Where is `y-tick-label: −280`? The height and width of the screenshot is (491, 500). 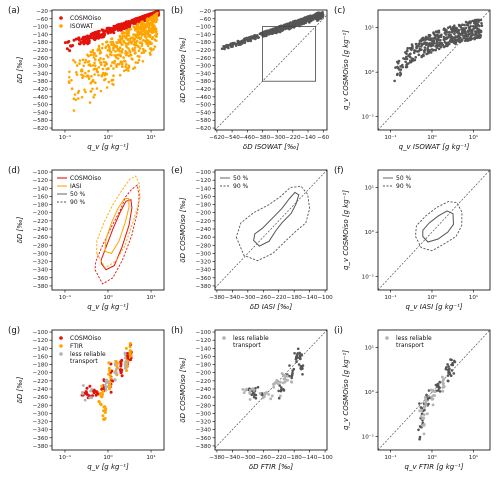 y-tick-label: −280 is located at coordinates (41, 246).